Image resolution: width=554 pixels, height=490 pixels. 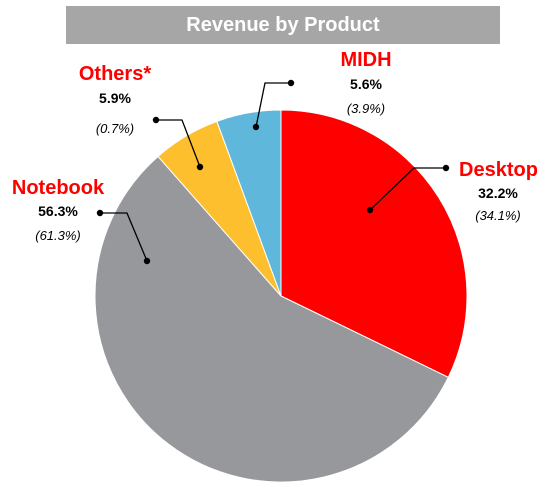 I want to click on slice-name-notebook: Notebook, so click(x=58, y=188).